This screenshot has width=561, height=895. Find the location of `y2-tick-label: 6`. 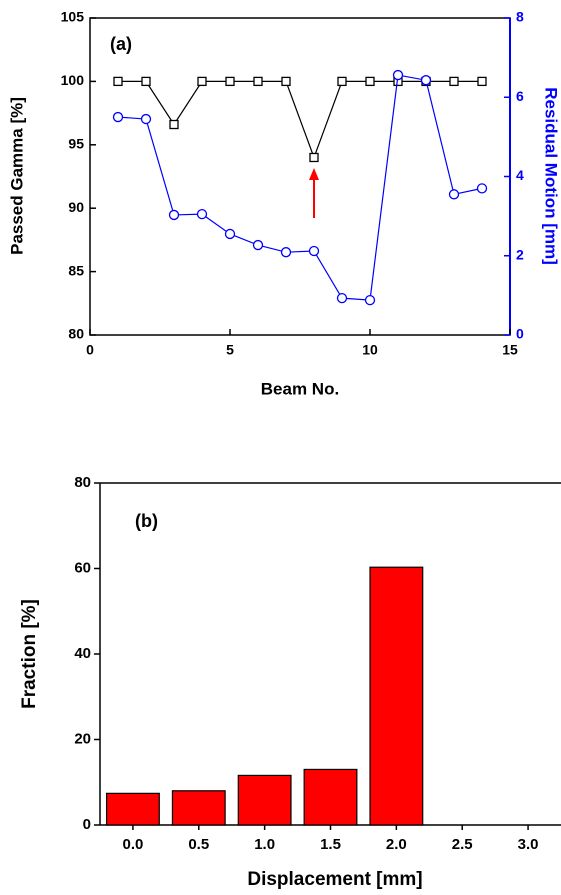

y2-tick-label: 6 is located at coordinates (520, 96).